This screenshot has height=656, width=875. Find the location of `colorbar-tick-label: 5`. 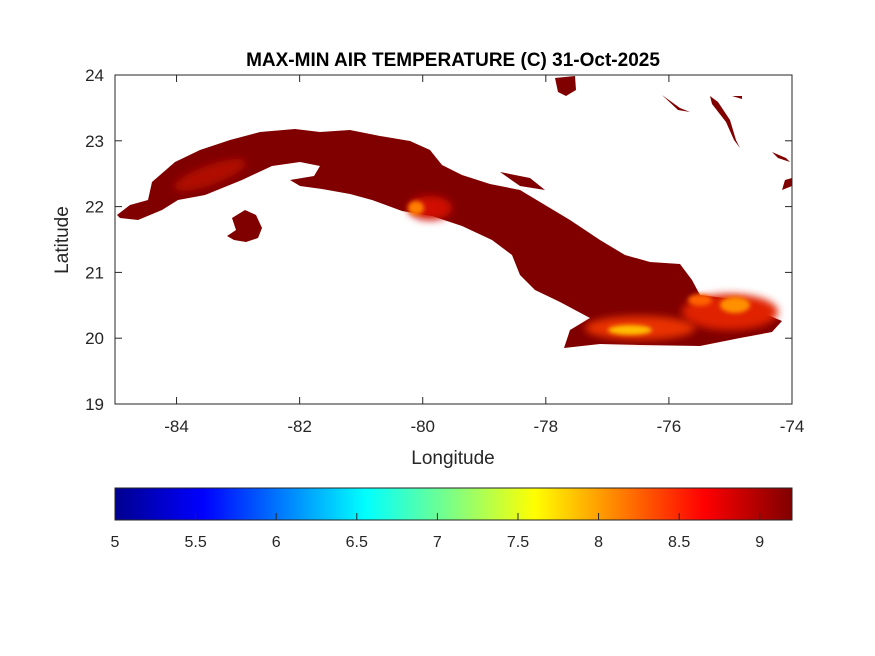

colorbar-tick-label: 5 is located at coordinates (115, 542).